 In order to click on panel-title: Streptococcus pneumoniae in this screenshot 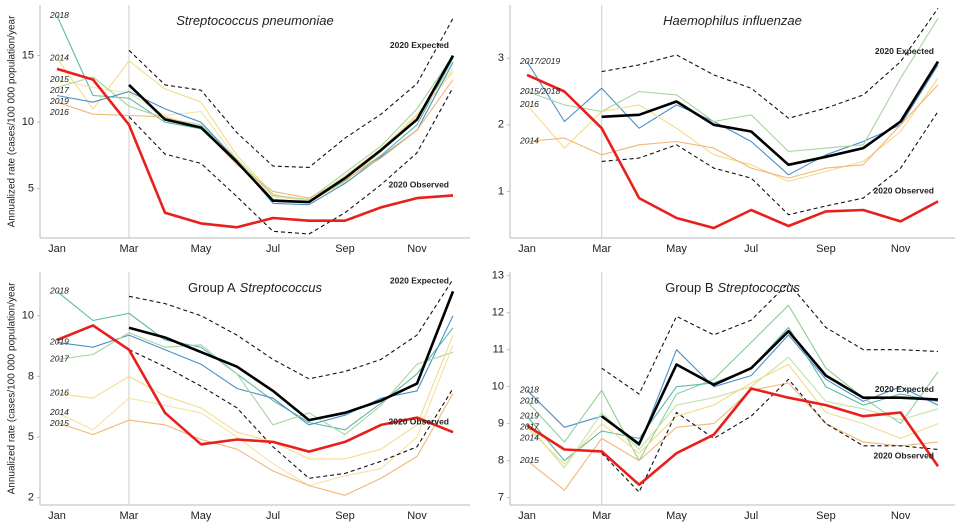, I will do `click(255, 20)`.